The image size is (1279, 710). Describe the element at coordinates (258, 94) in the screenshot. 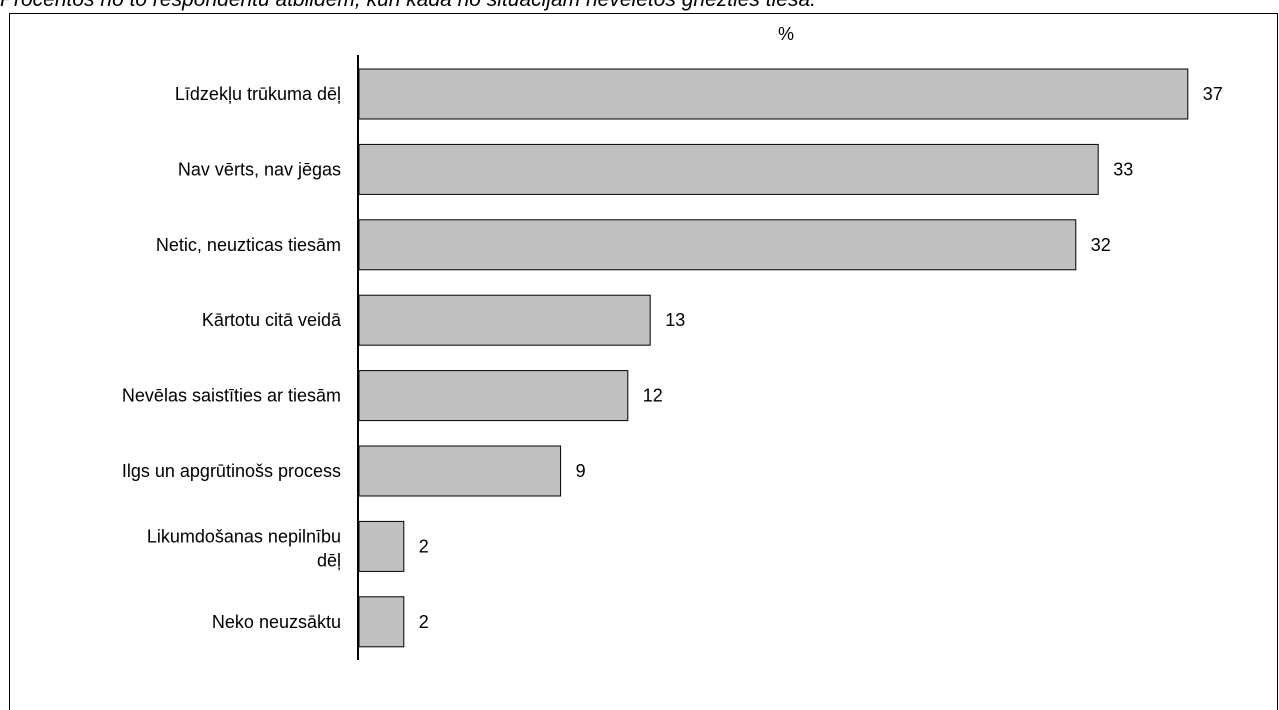

I see `category-label-1: Līdzekļu trūkuma dēļ` at that location.